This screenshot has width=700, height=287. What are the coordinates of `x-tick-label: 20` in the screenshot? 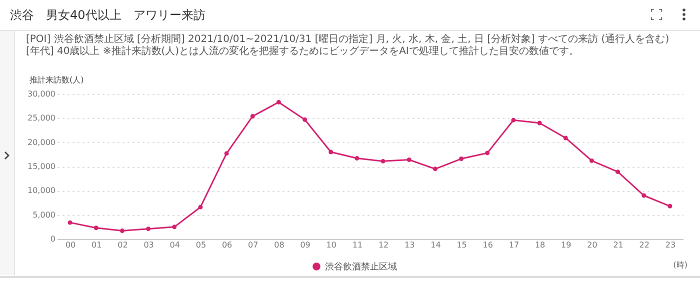 It's located at (592, 245).